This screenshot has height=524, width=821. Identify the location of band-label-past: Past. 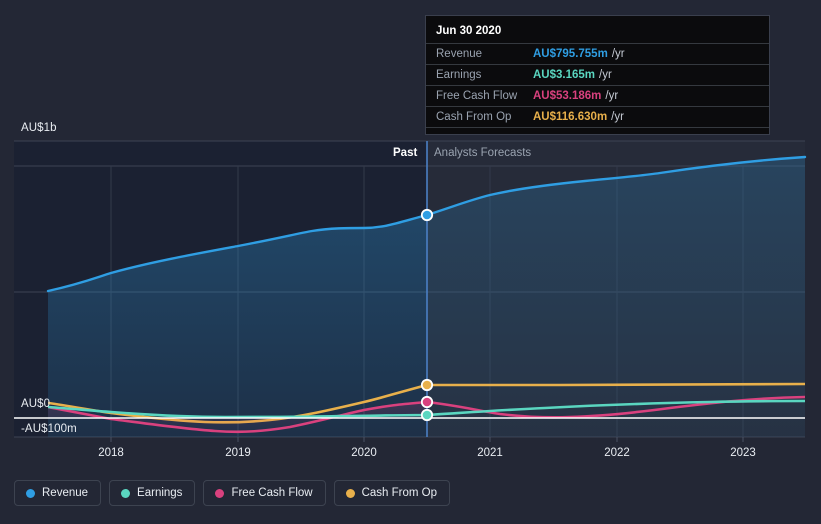
(405, 153).